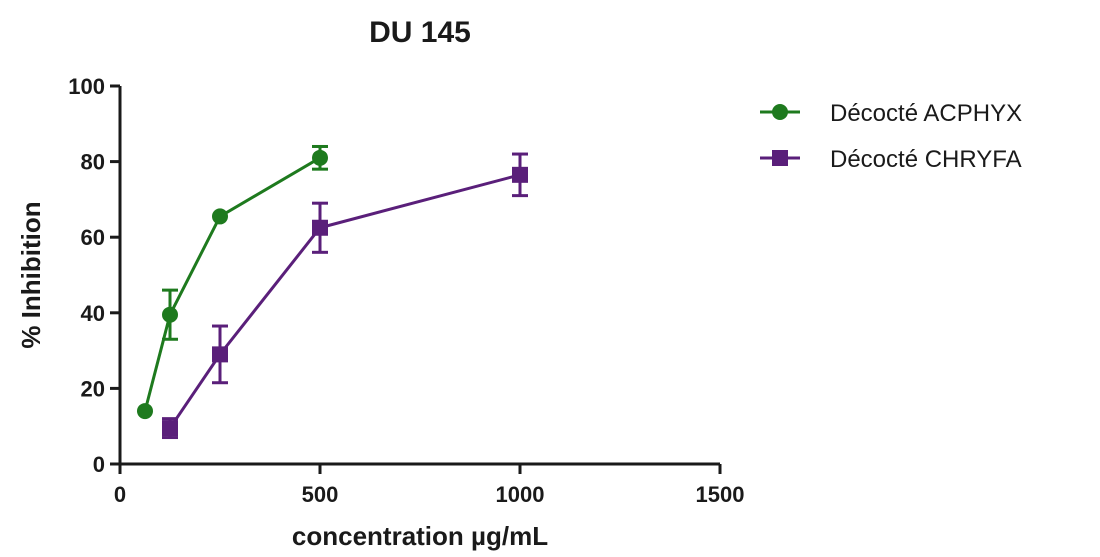 The width and height of the screenshot is (1100, 557). Describe the element at coordinates (429, 484) in the screenshot. I see `x-axis: 0 500 1000 1500` at that location.